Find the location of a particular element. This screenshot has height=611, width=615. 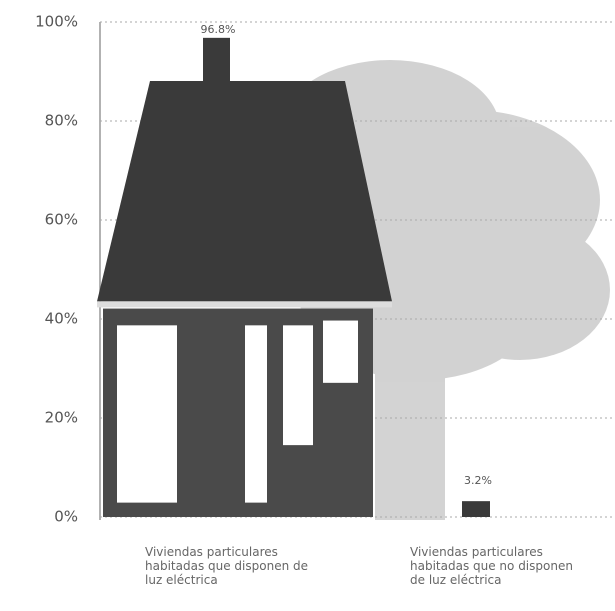

bar is located at coordinates (476, 509).